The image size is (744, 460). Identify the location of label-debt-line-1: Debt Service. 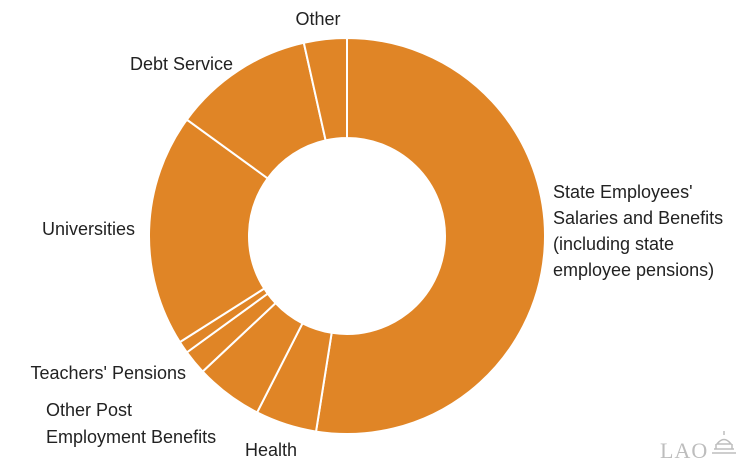
(181, 64).